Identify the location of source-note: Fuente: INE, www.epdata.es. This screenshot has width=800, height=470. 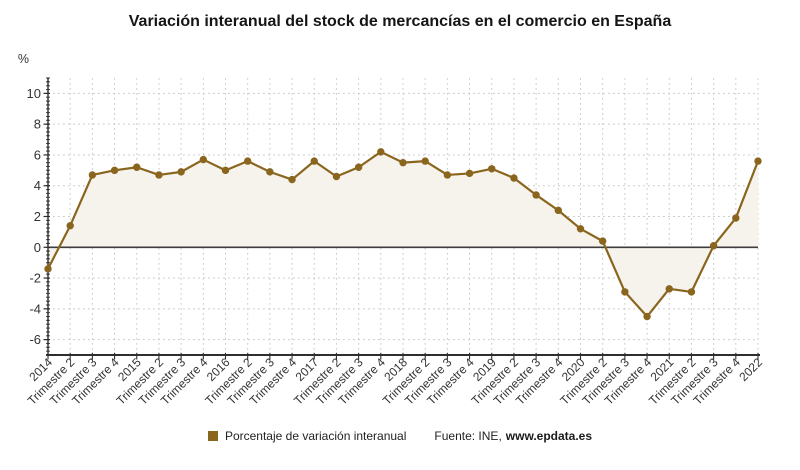
(513, 436).